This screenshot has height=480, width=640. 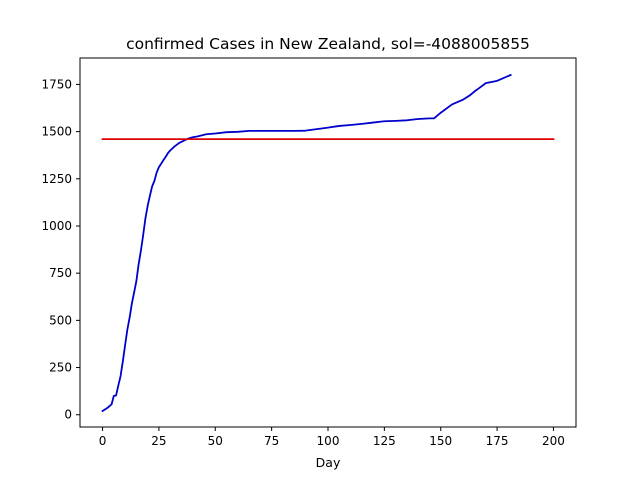 What do you see at coordinates (60, 320) in the screenshot?
I see `y-tick-label: 500` at bounding box center [60, 320].